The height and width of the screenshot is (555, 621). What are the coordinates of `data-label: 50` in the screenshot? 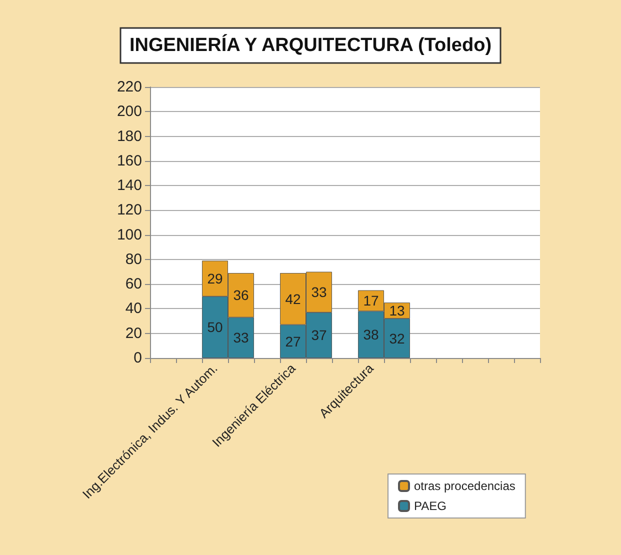 It's located at (215, 327).